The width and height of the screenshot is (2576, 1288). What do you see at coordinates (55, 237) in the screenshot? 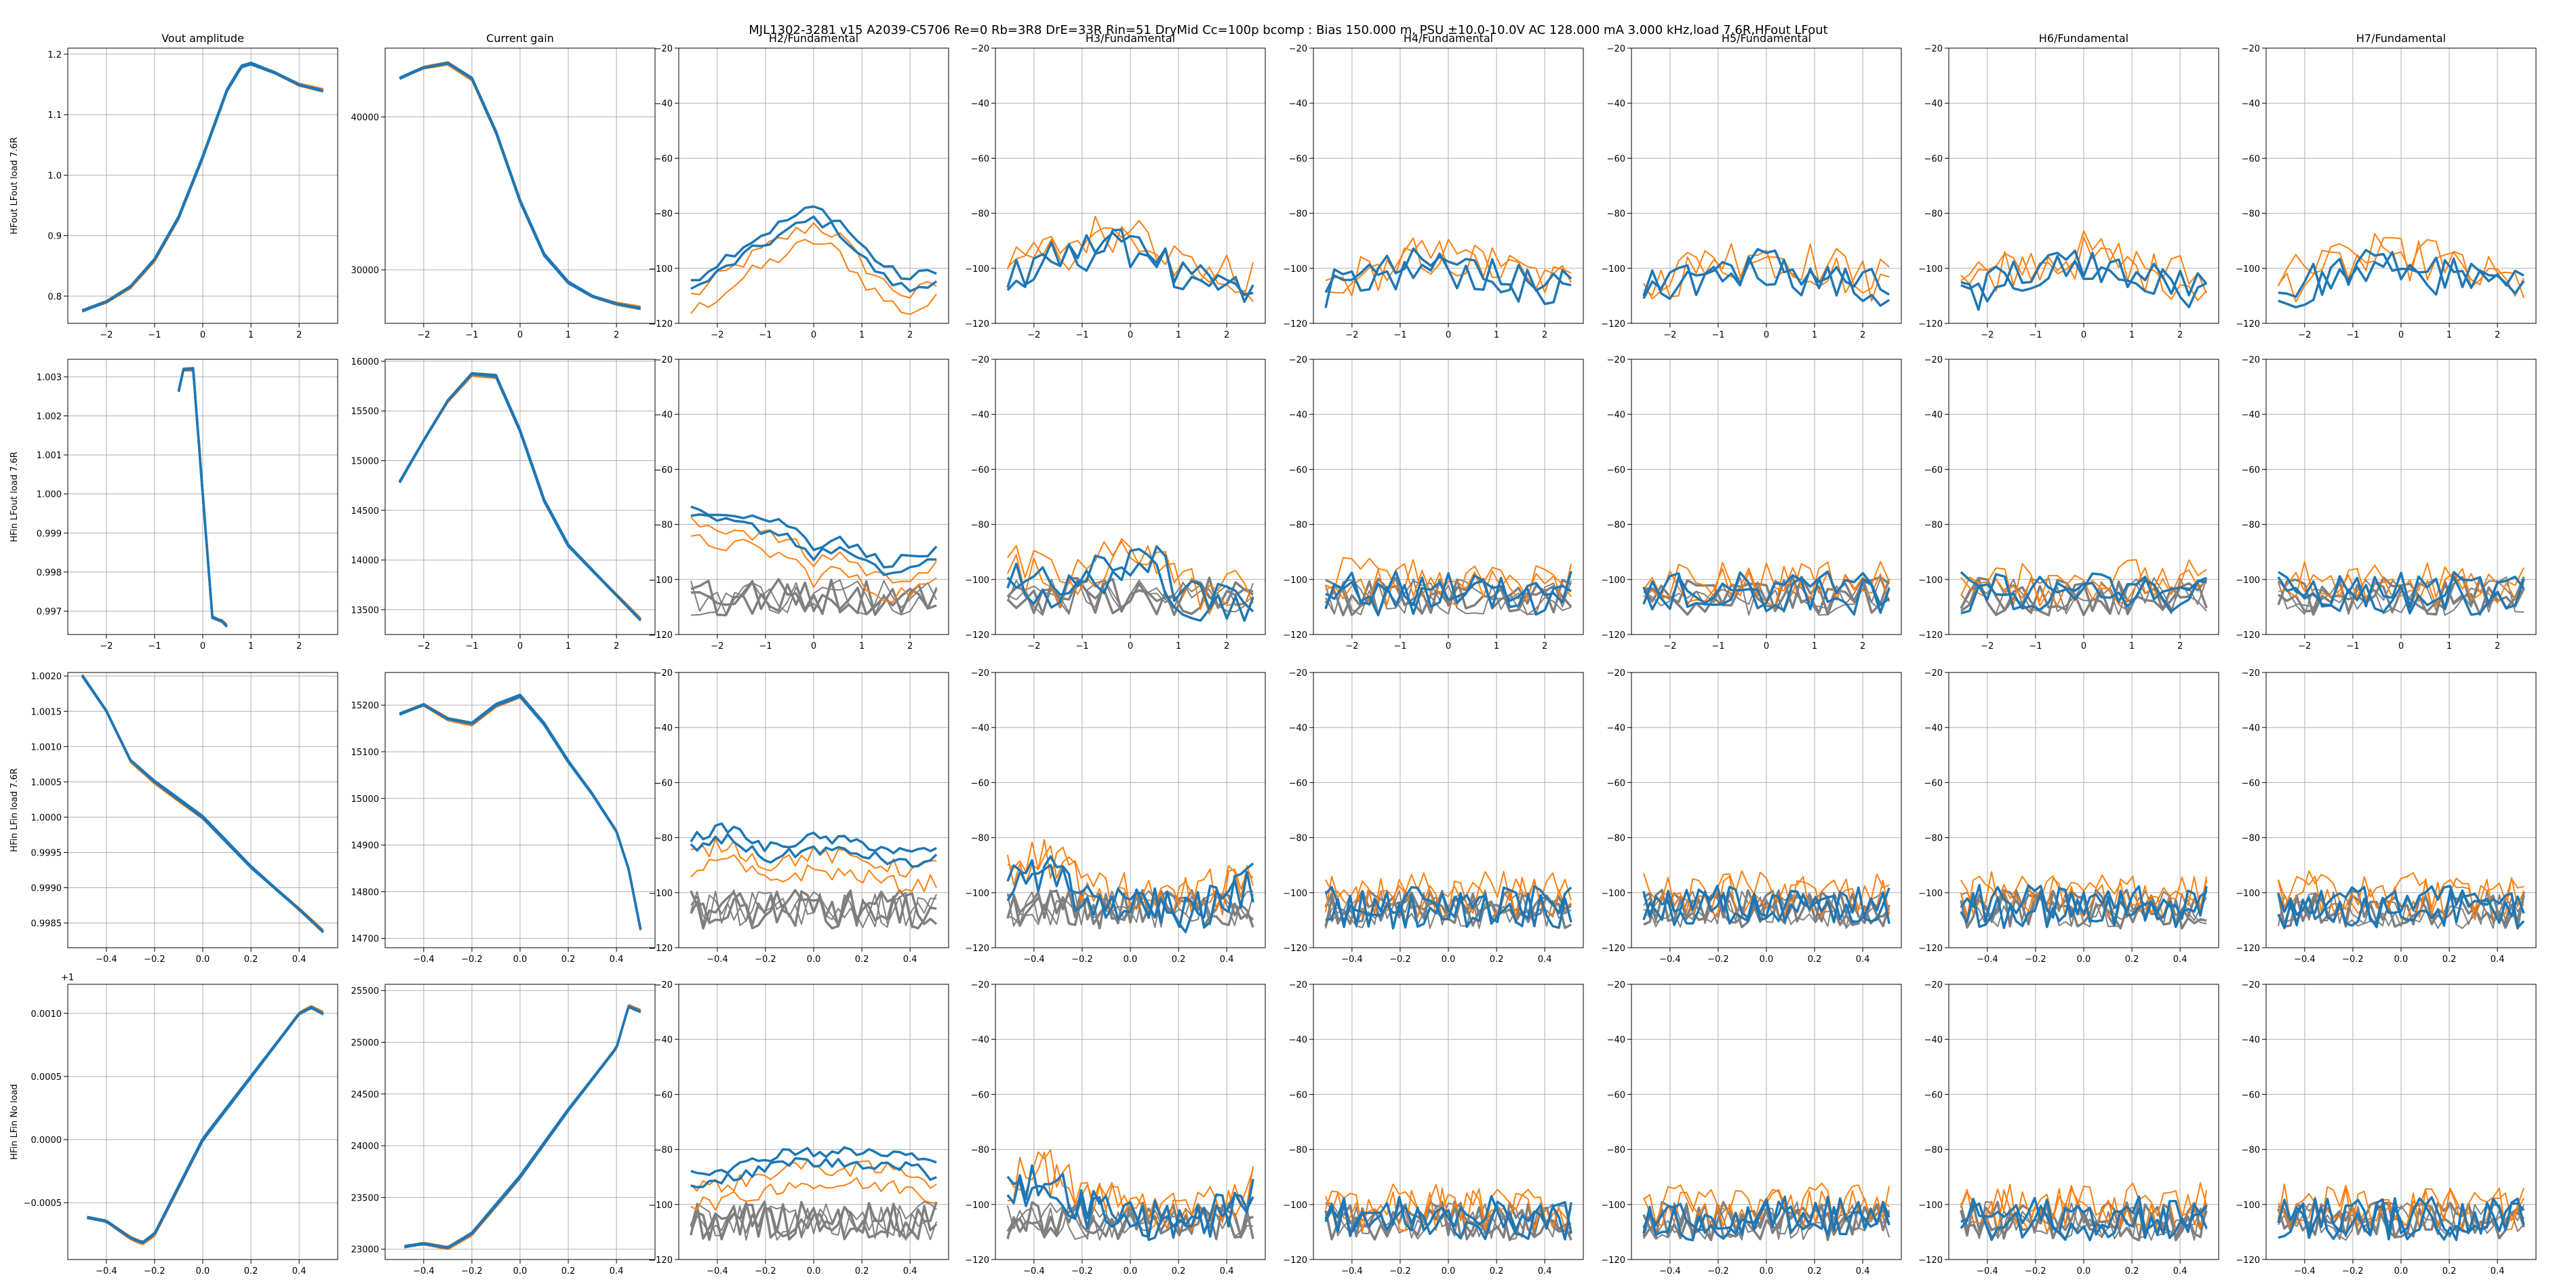
I see `y-tick-label: 0.9` at bounding box center [55, 237].